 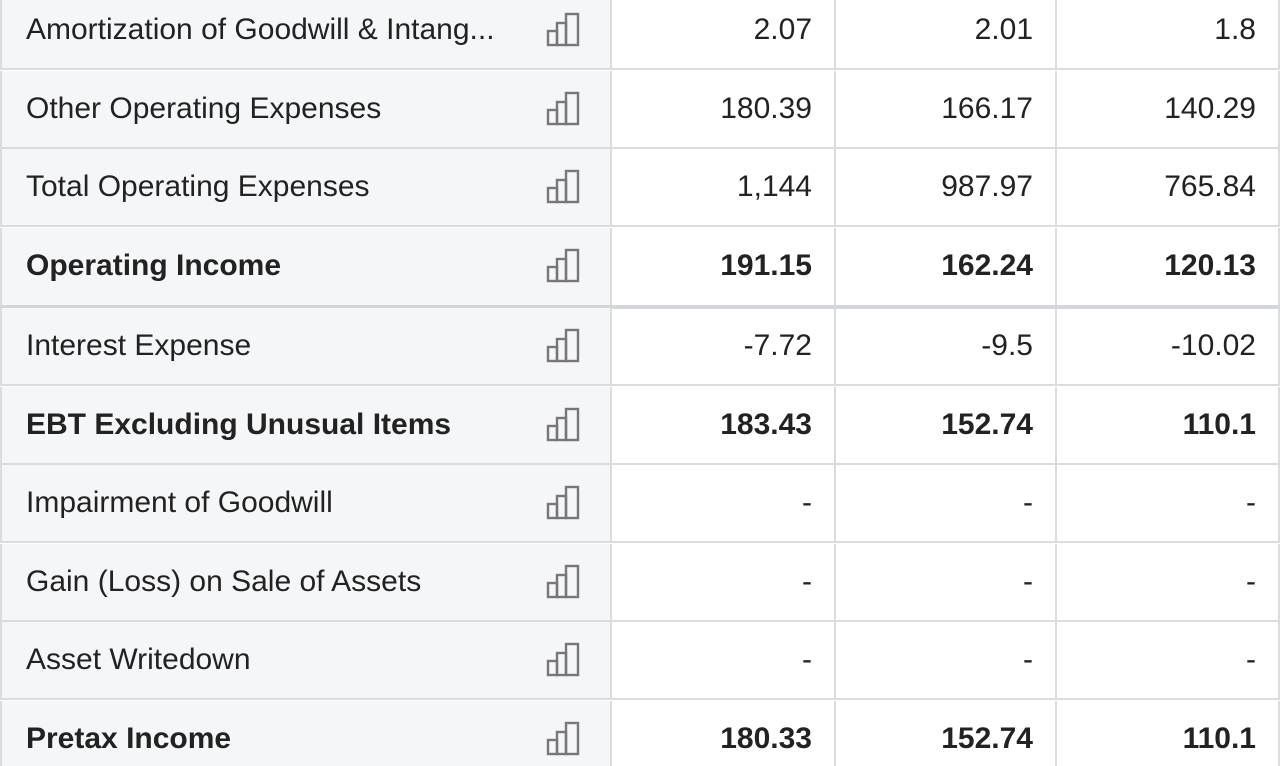 I want to click on value-cell: 180.39, so click(x=724, y=108).